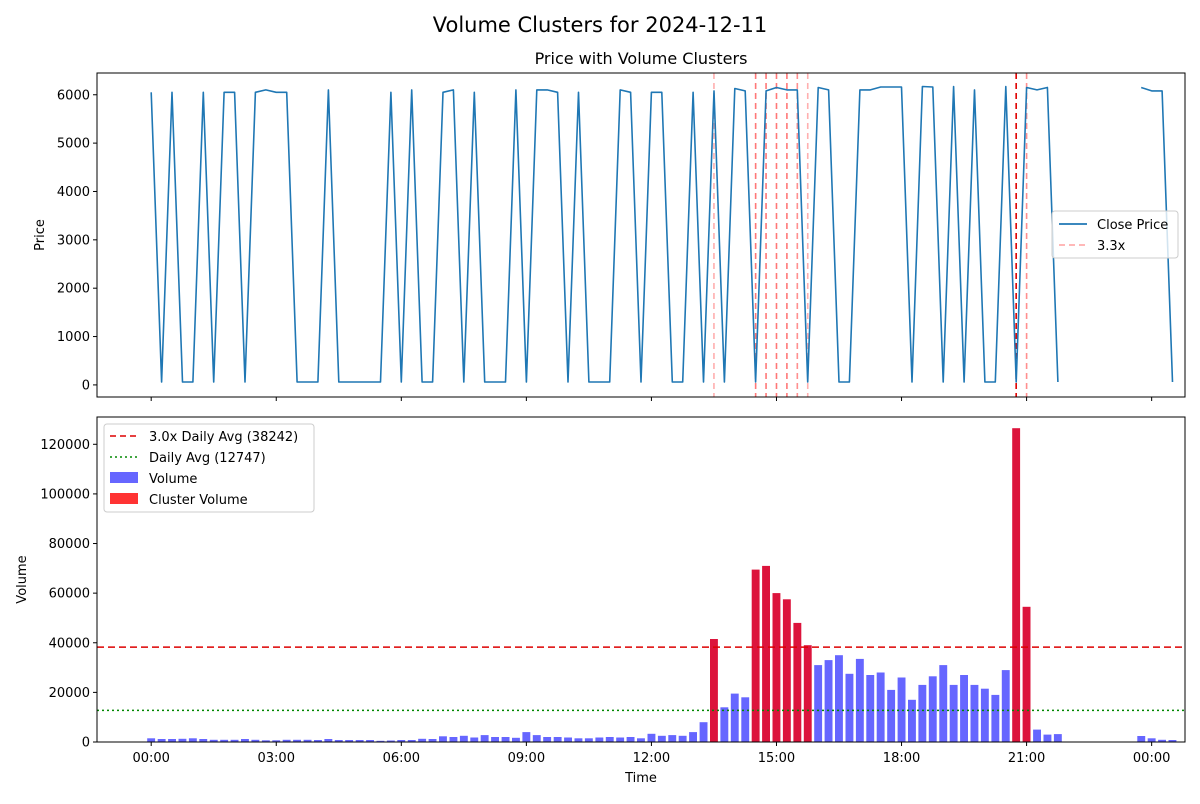 The image size is (1200, 804). Describe the element at coordinates (1026, 758) in the screenshot. I see `volume-x-tick-label: 21:00` at that location.